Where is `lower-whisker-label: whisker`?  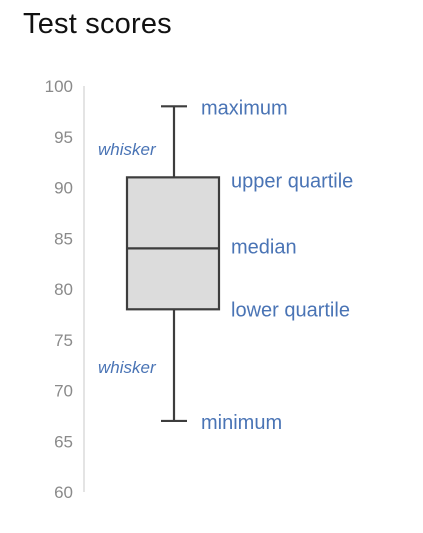 lower-whisker-label: whisker is located at coordinates (127, 367).